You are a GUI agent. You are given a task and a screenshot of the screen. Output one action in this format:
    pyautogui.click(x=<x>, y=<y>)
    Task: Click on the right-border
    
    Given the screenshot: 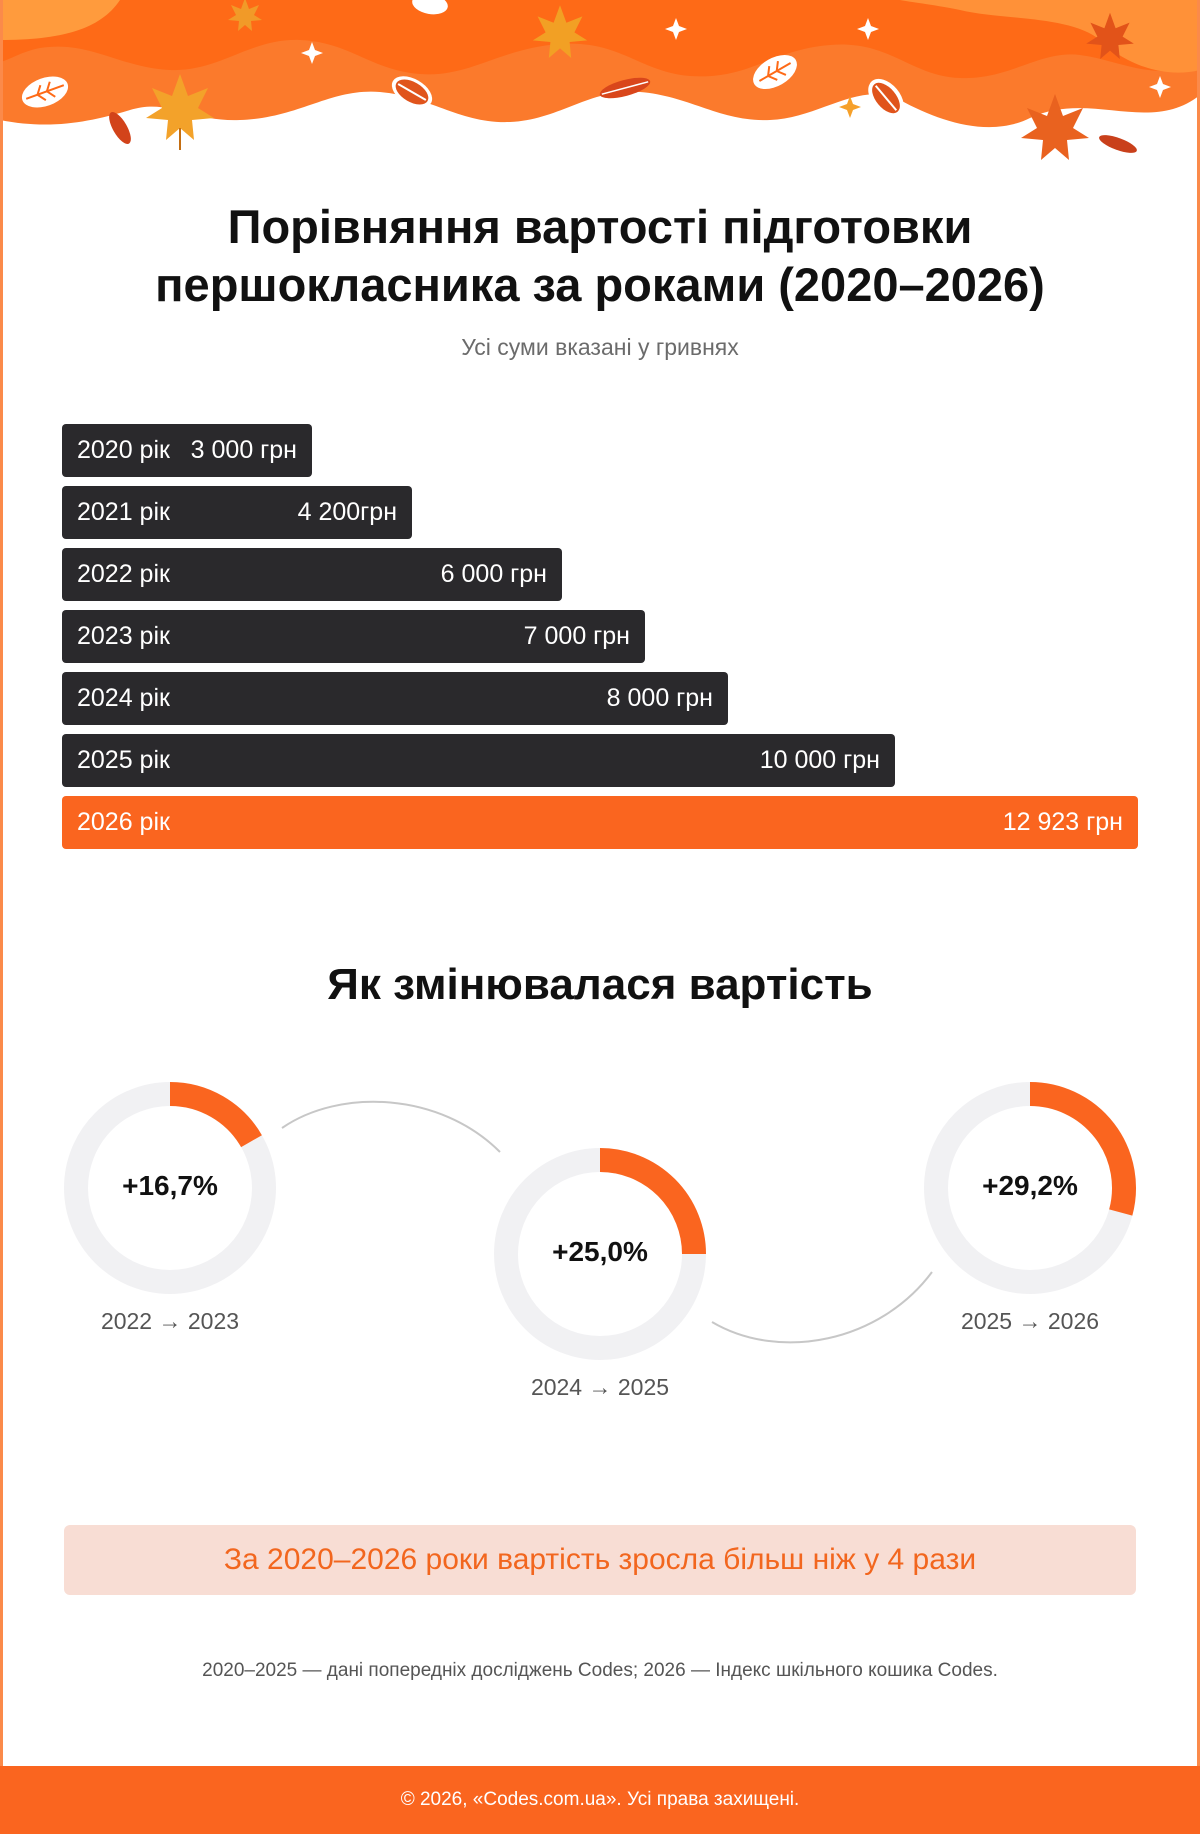 What is the action you would take?
    pyautogui.click(x=1198, y=917)
    